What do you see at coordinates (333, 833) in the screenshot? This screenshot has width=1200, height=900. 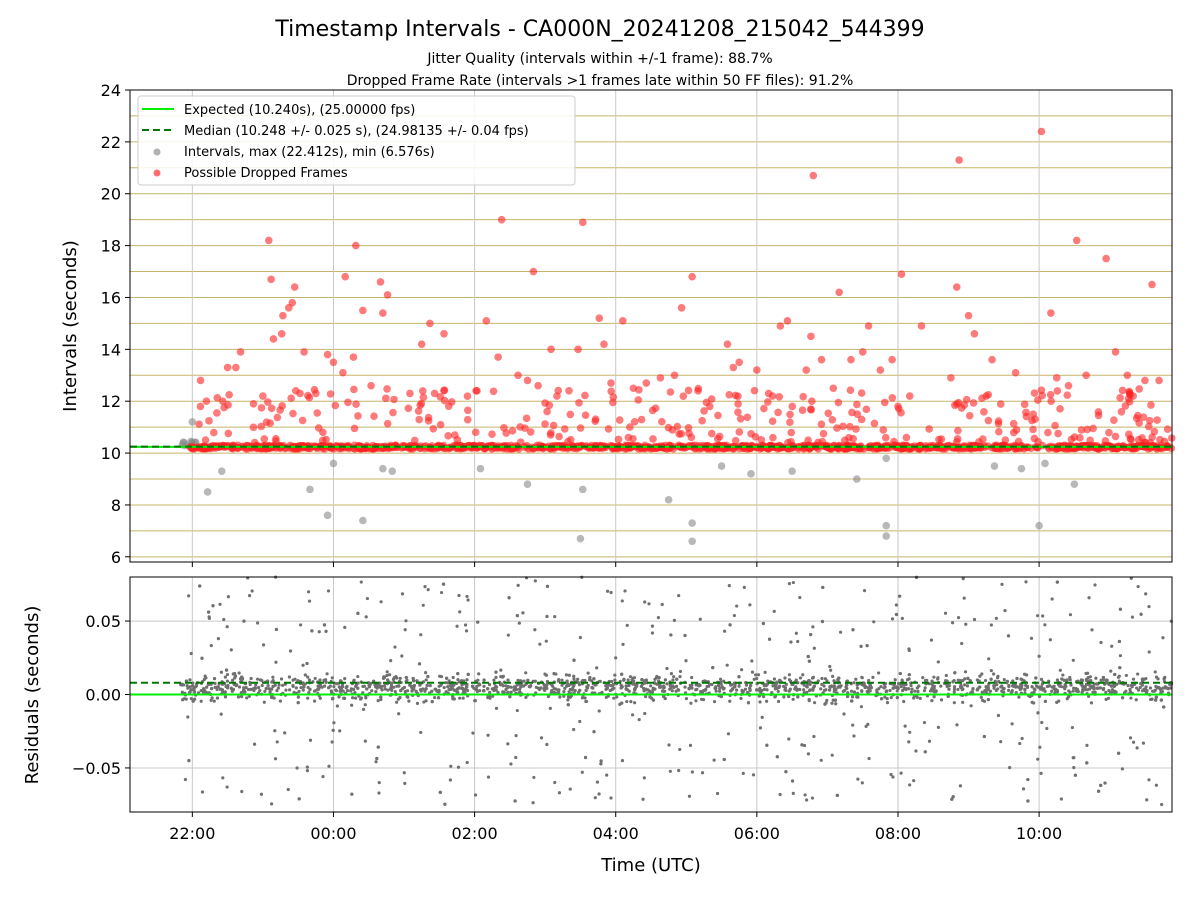 I see `x-tick-label: 00:00` at bounding box center [333, 833].